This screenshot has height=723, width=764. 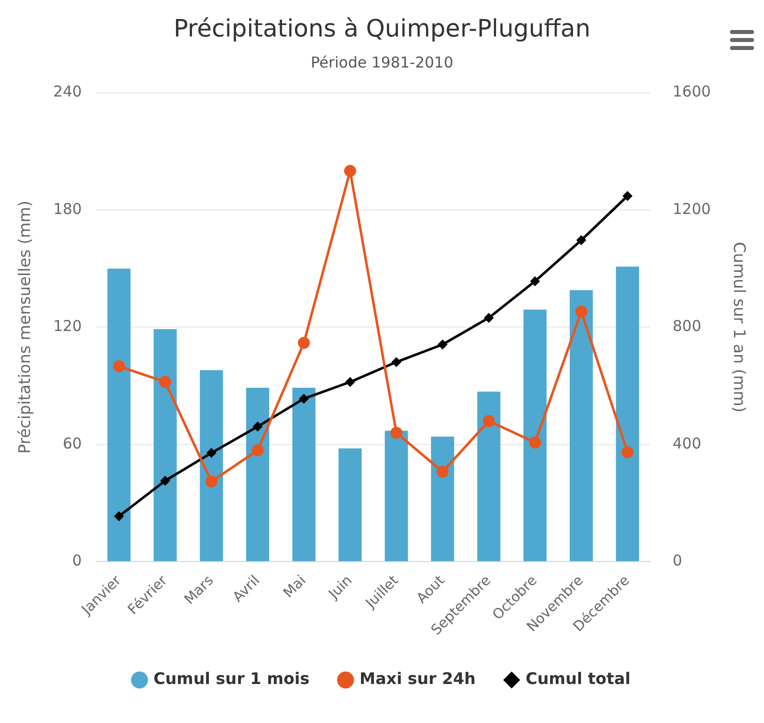 I want to click on y-tick-label: 180, so click(x=67, y=209).